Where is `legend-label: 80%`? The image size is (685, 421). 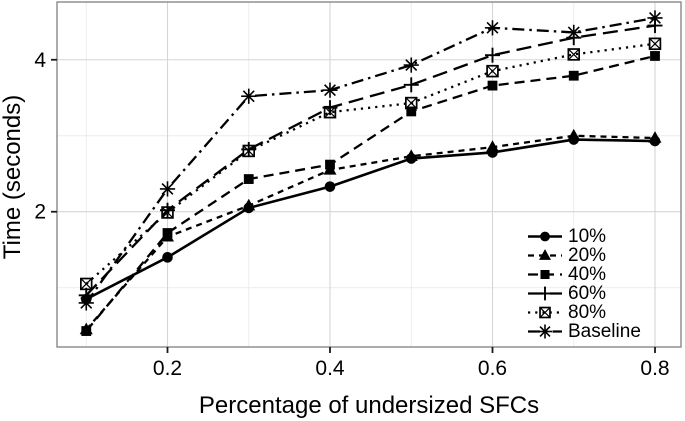 legend-label: 80% is located at coordinates (587, 312).